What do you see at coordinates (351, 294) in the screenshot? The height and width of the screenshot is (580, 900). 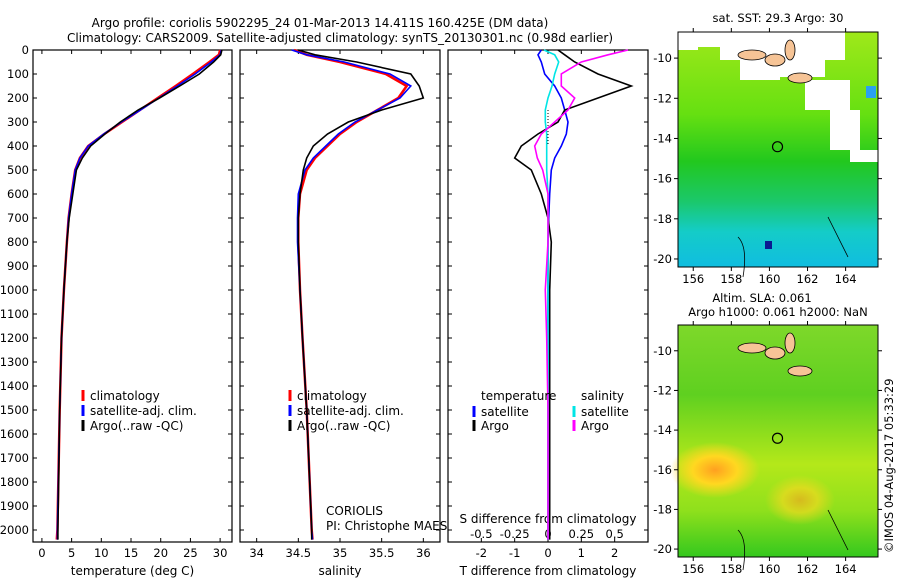 I see `series-line-climatology` at bounding box center [351, 294].